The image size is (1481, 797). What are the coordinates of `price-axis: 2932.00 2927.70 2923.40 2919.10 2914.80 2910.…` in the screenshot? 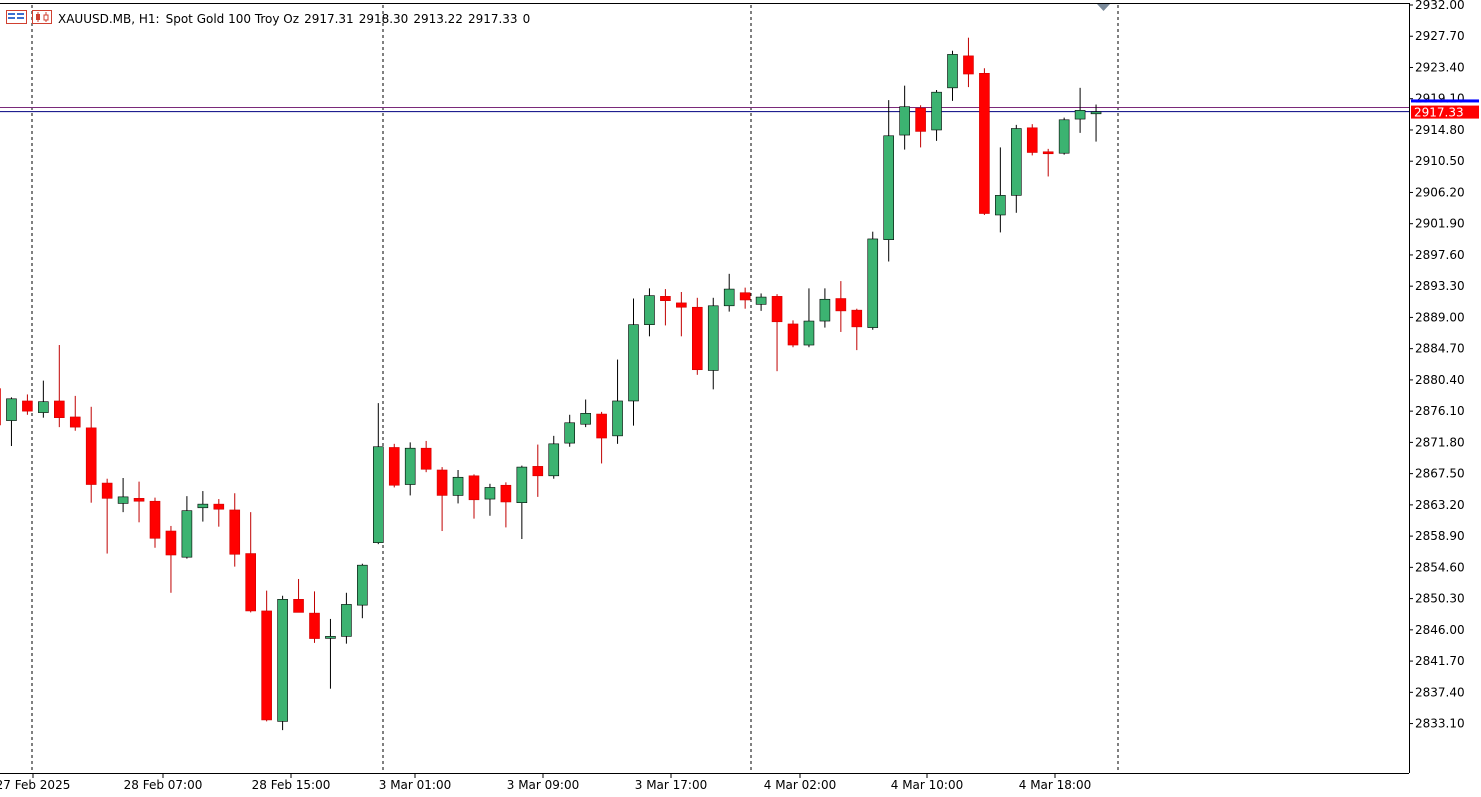 It's located at (1437, 365).